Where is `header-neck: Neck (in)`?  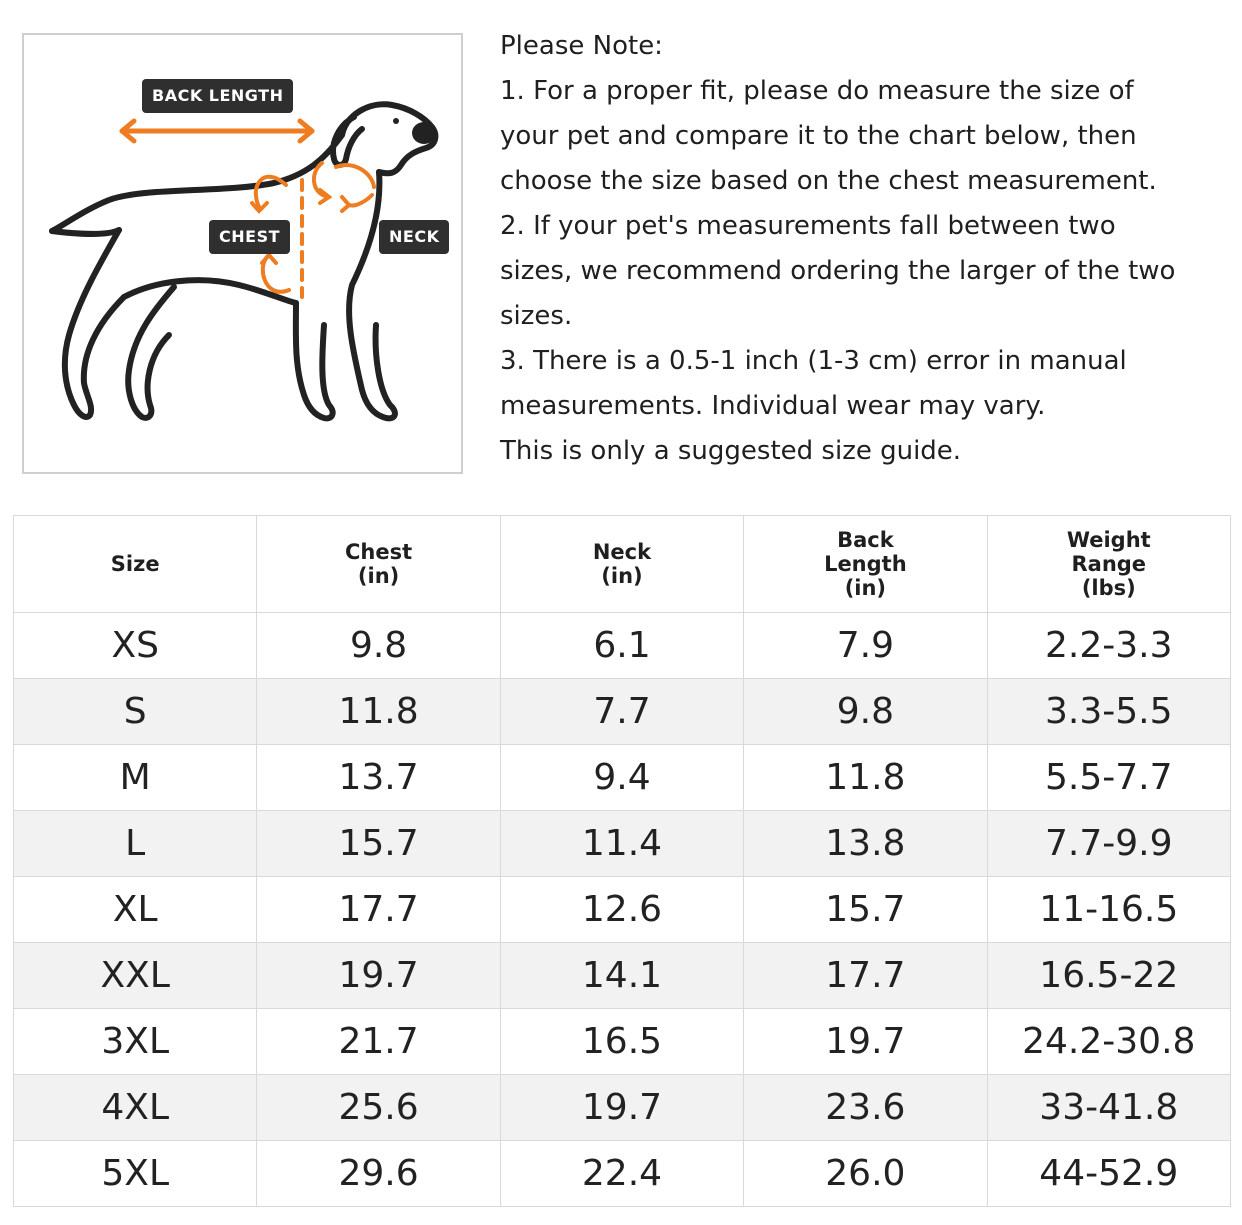 header-neck: Neck (in) is located at coordinates (622, 564).